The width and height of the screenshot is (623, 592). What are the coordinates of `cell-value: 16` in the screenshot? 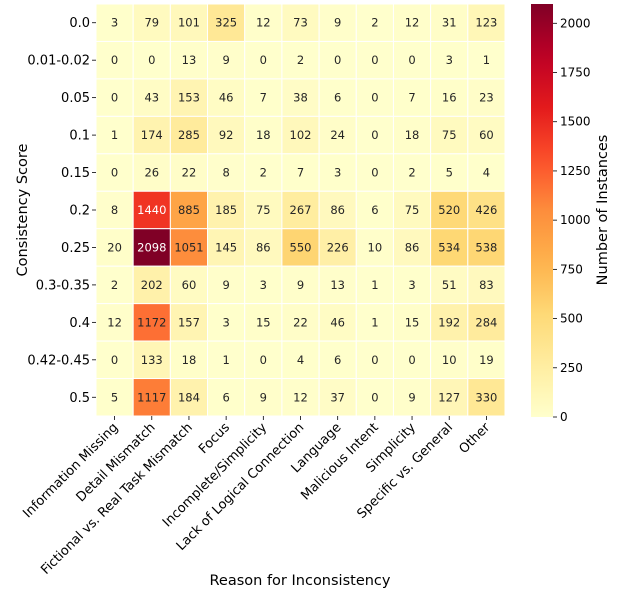 It's located at (449, 98).